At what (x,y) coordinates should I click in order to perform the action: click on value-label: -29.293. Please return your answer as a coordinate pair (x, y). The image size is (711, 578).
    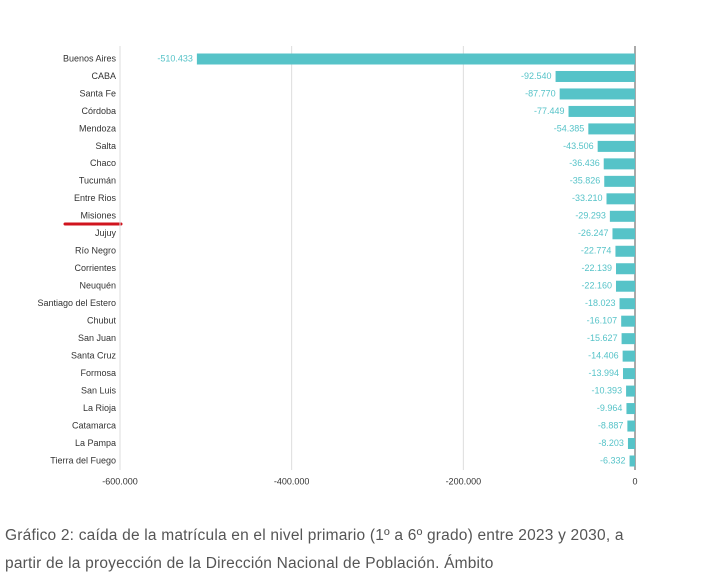
    Looking at the image, I should click on (590, 216).